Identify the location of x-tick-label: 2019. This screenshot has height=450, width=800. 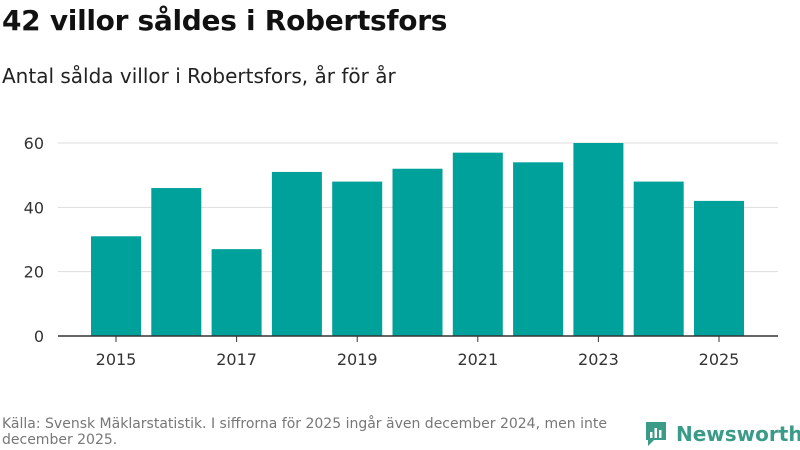
(357, 359).